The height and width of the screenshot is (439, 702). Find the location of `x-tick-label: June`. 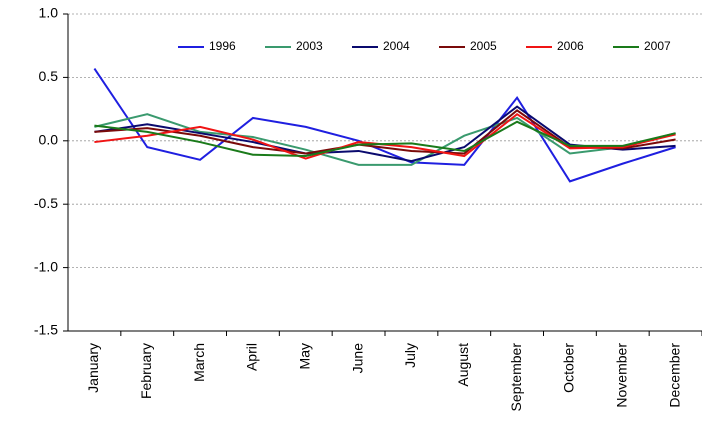

x-tick-label: June is located at coordinates (357, 358).